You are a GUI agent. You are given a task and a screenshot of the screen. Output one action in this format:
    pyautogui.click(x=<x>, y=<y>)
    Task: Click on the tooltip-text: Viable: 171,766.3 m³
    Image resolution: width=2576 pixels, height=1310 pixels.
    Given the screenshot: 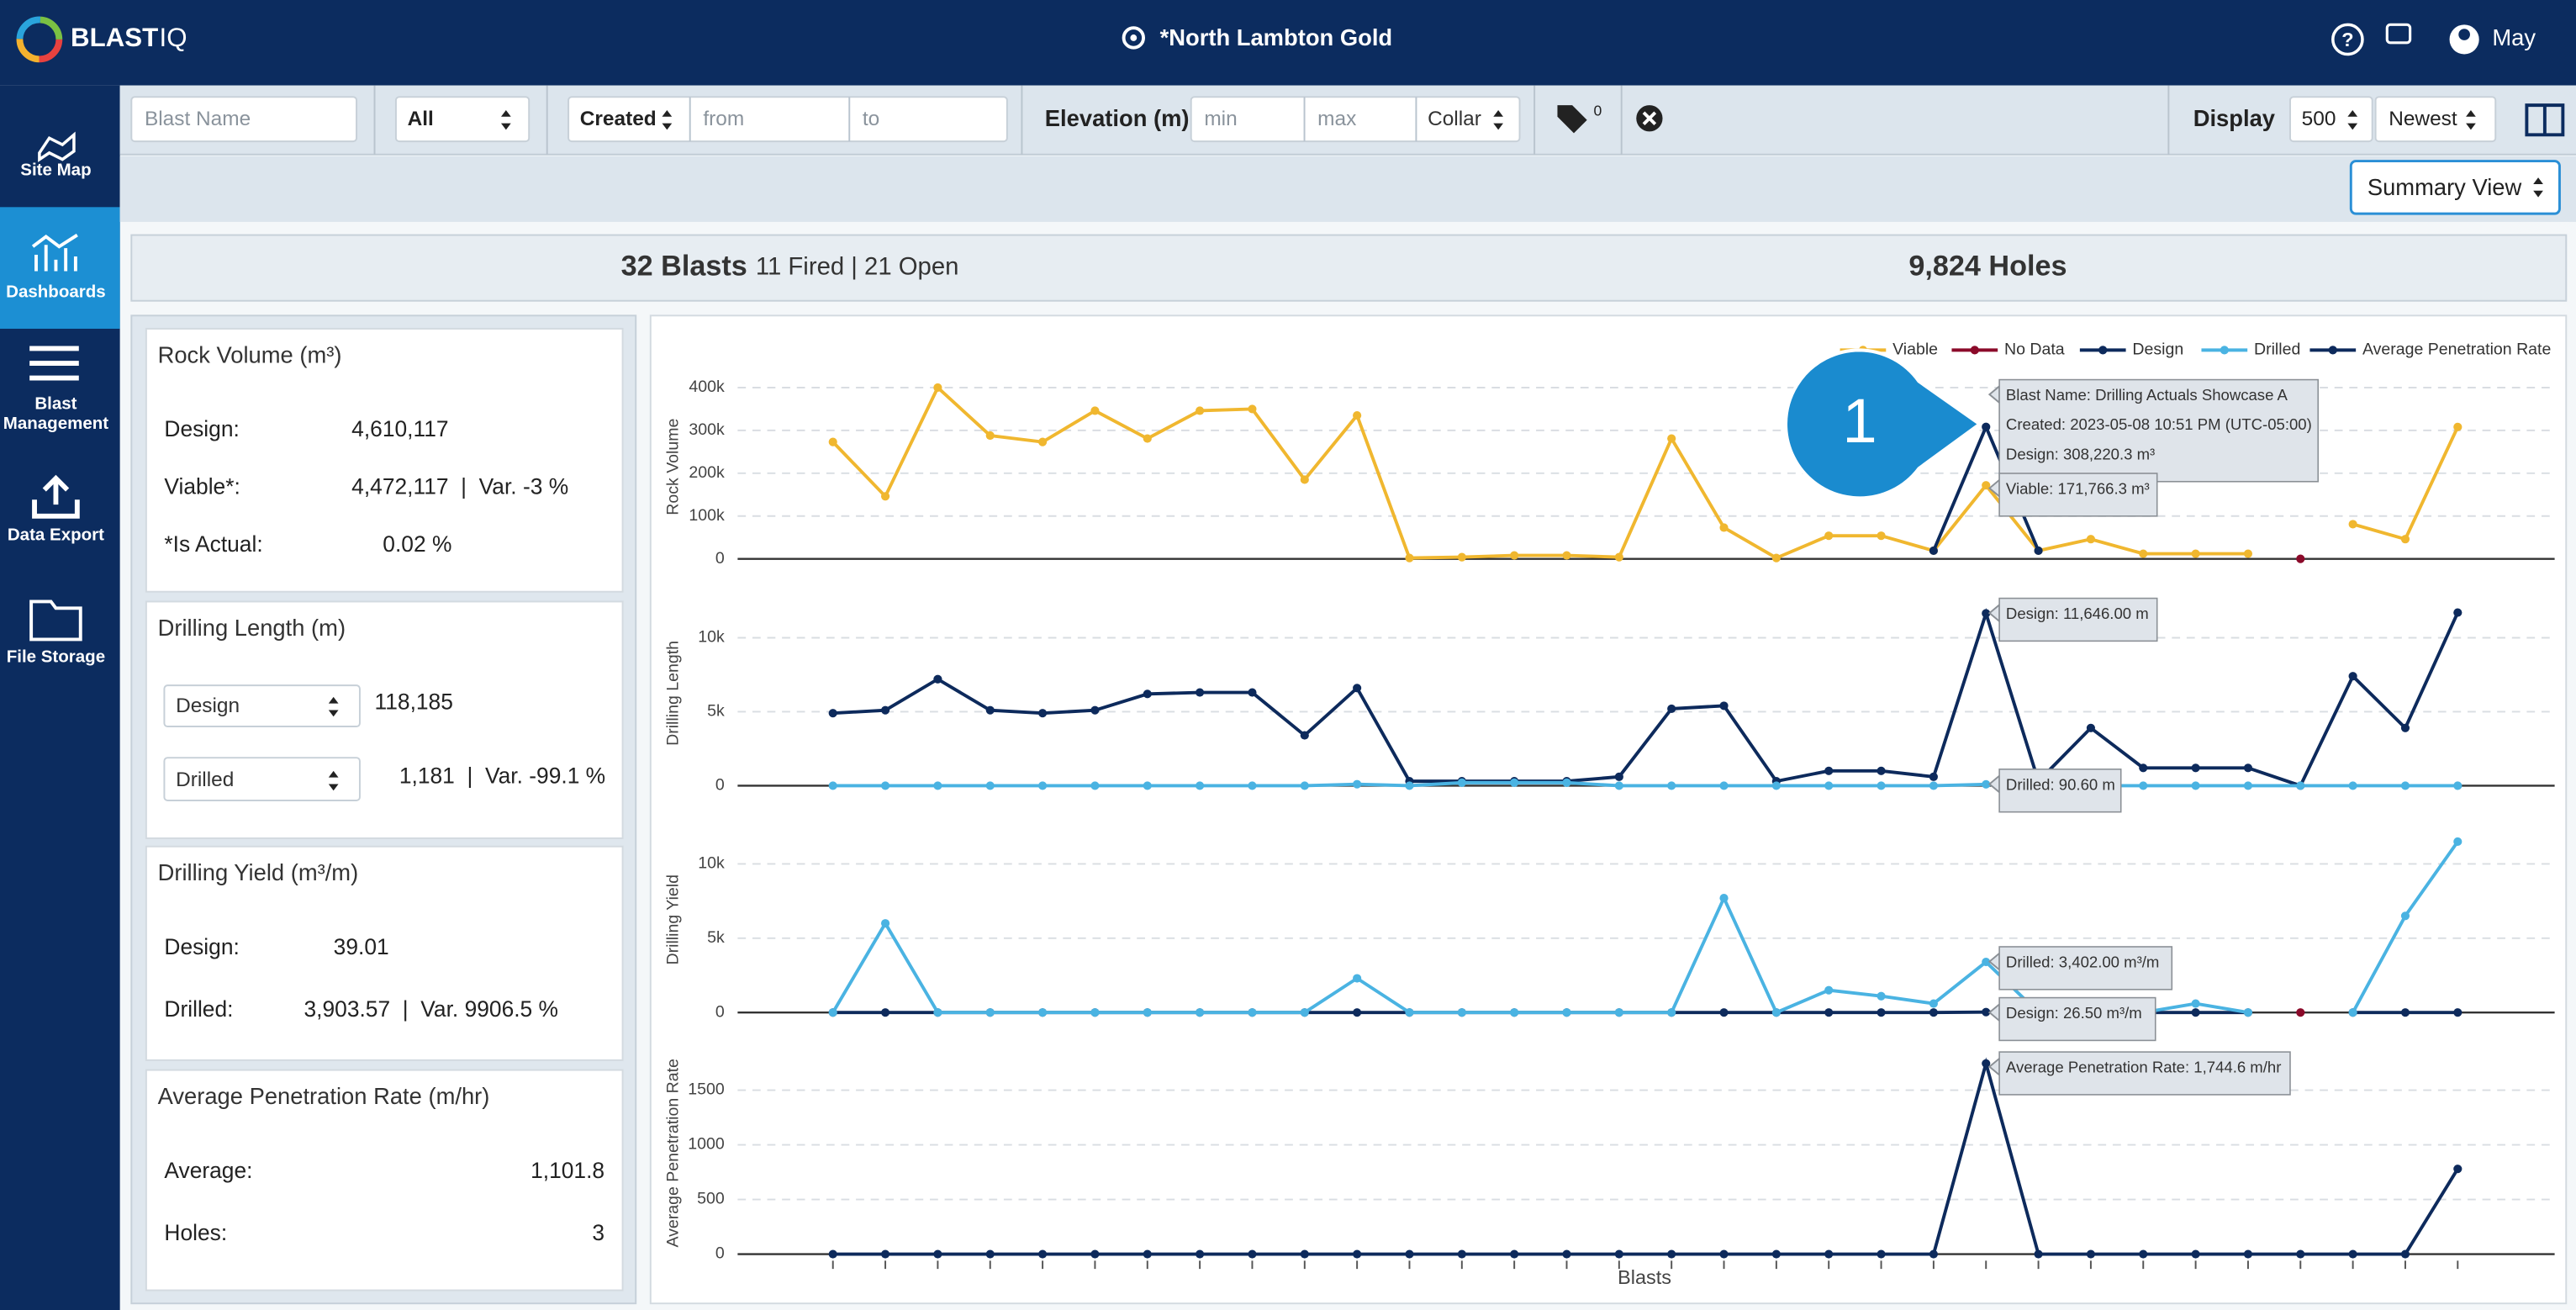 What is the action you would take?
    pyautogui.click(x=2078, y=488)
    